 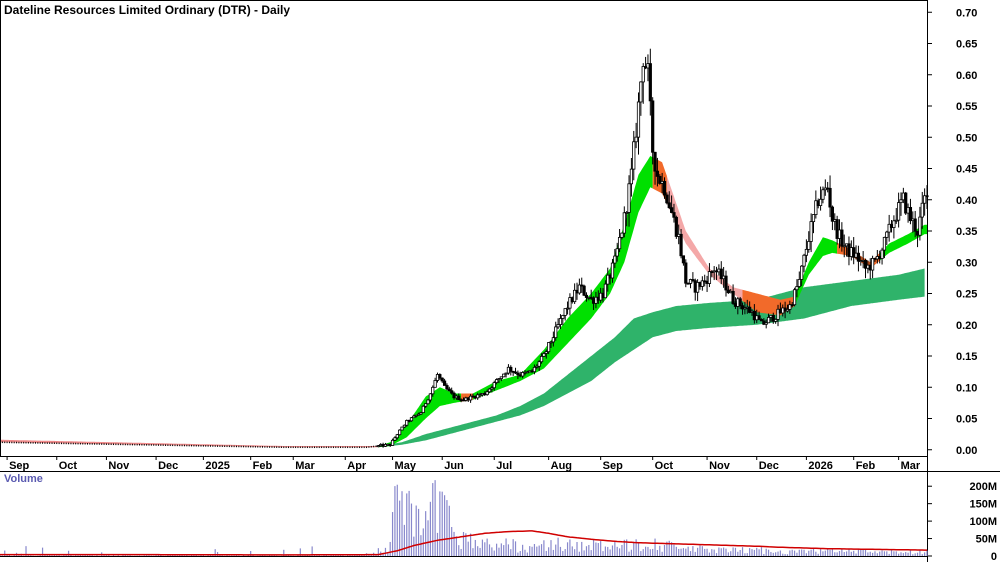 I want to click on y-tick-label: 0.70, so click(x=966, y=13).